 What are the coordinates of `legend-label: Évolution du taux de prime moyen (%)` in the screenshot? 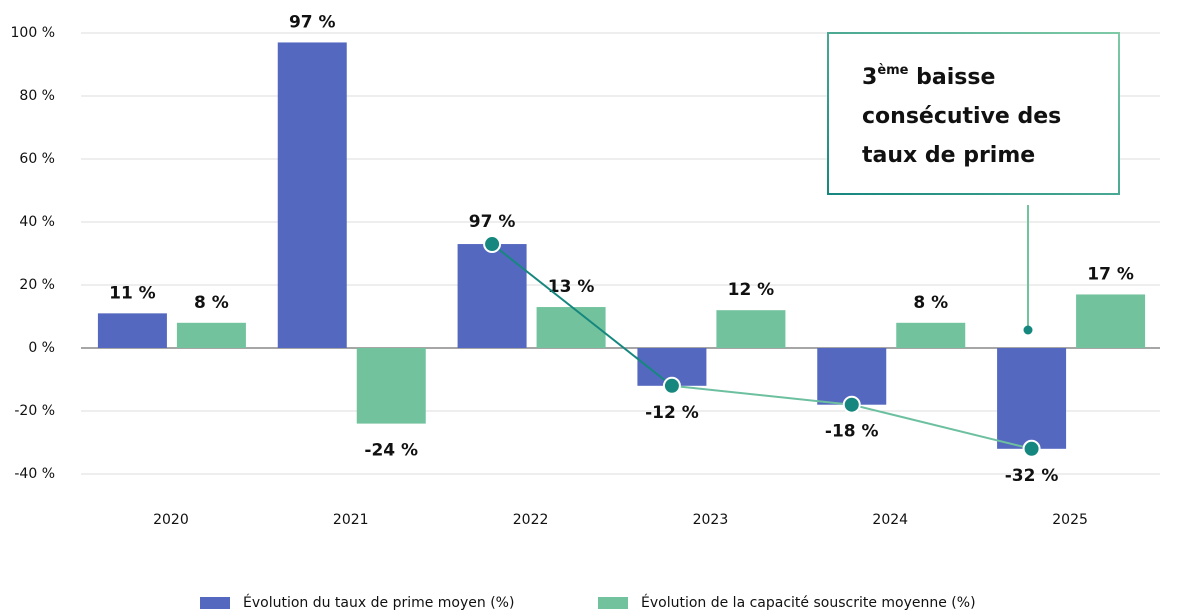 It's located at (378, 602).